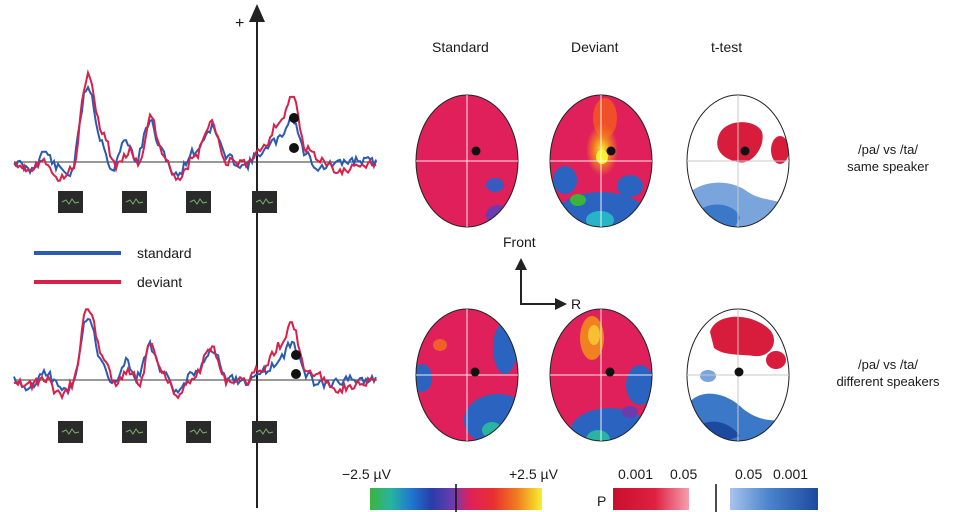 This screenshot has height=512, width=957. Describe the element at coordinates (684, 474) in the screenshot. I see `p-tick-005-left: 0.05` at that location.